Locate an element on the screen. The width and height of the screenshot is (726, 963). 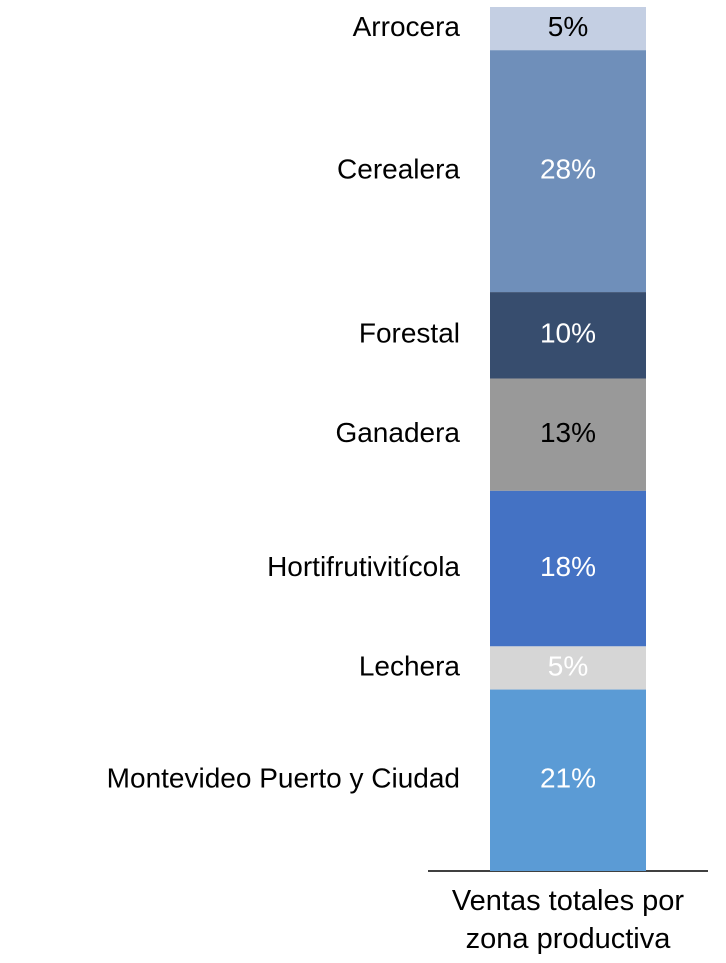
segment-label: Forestal is located at coordinates (409, 333).